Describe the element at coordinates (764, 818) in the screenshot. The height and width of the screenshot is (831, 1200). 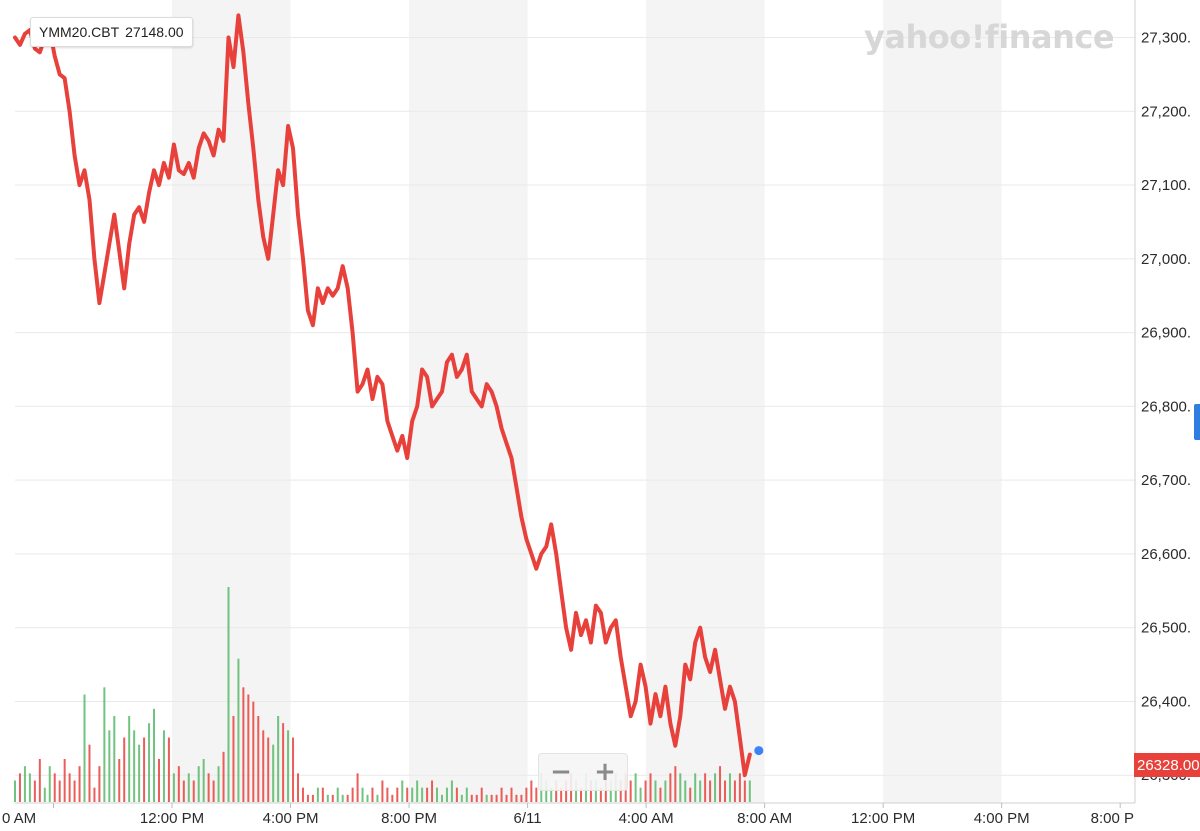
I see `x-tick-label: 8:00 AM` at that location.